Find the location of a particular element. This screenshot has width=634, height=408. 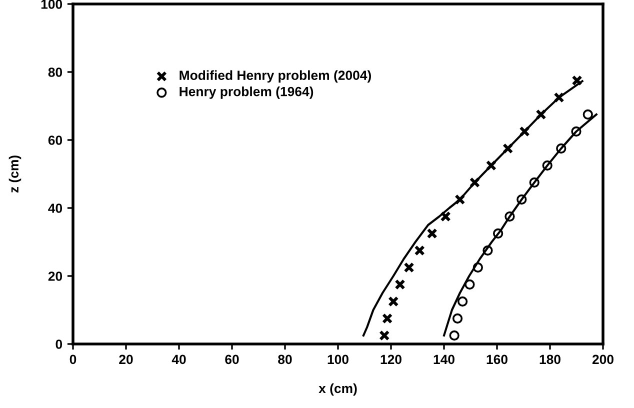

x-tick-label: 140 is located at coordinates (444, 359).